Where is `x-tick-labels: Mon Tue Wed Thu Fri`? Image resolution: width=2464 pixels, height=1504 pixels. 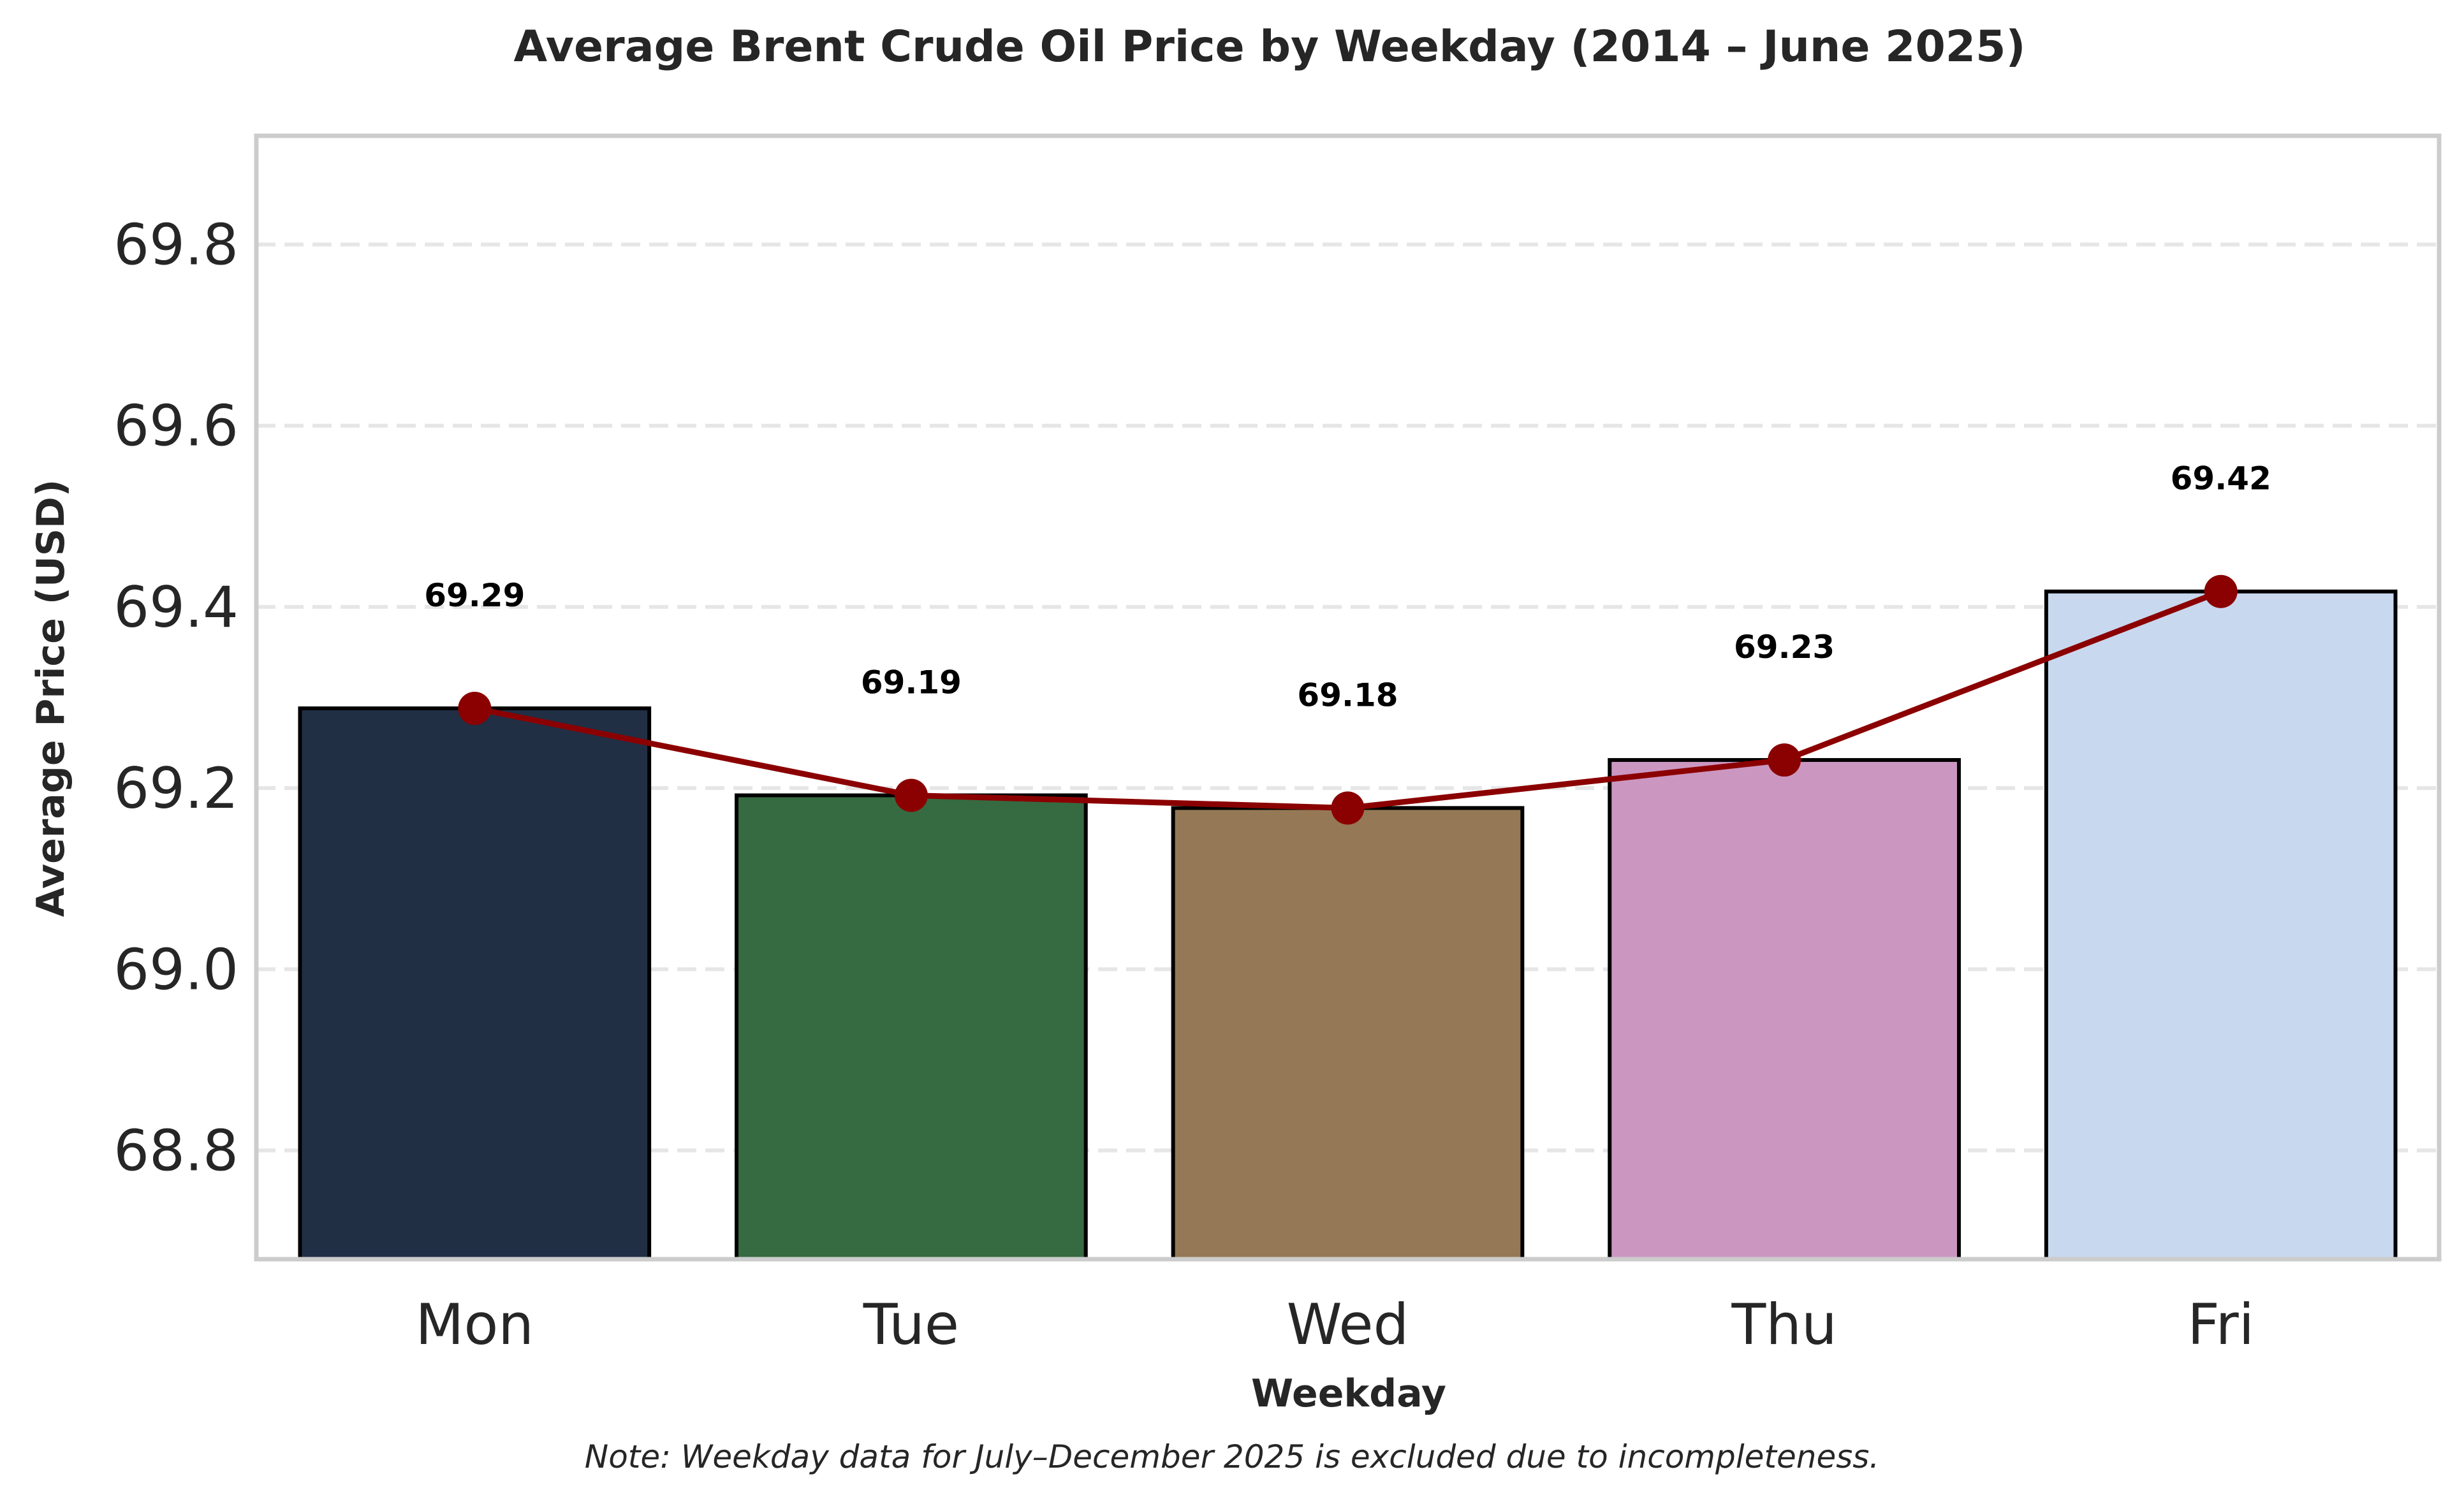
x-tick-labels: Mon Tue Wed Thu Fri is located at coordinates (1335, 1325).